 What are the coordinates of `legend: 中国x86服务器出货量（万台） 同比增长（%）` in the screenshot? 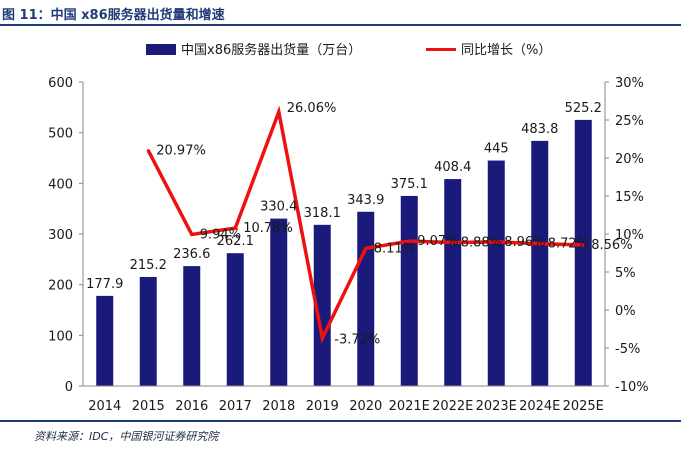 It's located at (348, 50).